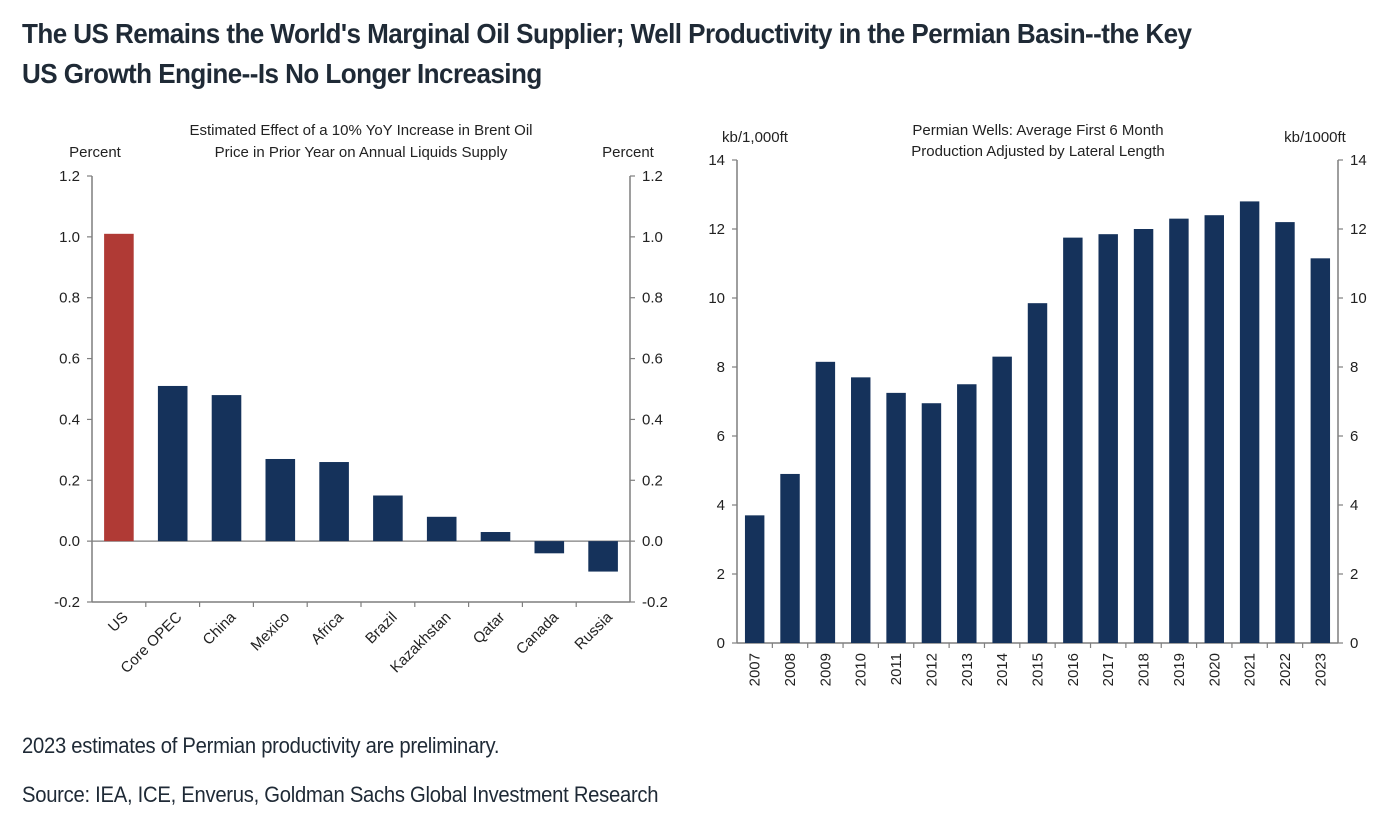 This screenshot has width=1396, height=836. What do you see at coordinates (220, 628) in the screenshot?
I see `x-tick-label: China` at bounding box center [220, 628].